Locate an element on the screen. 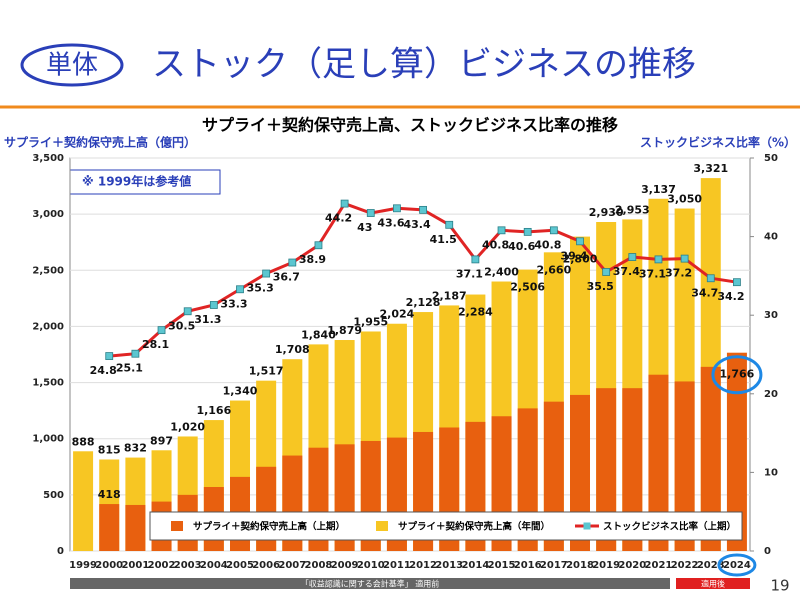  chart-title: サプライ＋契約保守売上高、ストックビジネス比率の推移 is located at coordinates (410, 125).